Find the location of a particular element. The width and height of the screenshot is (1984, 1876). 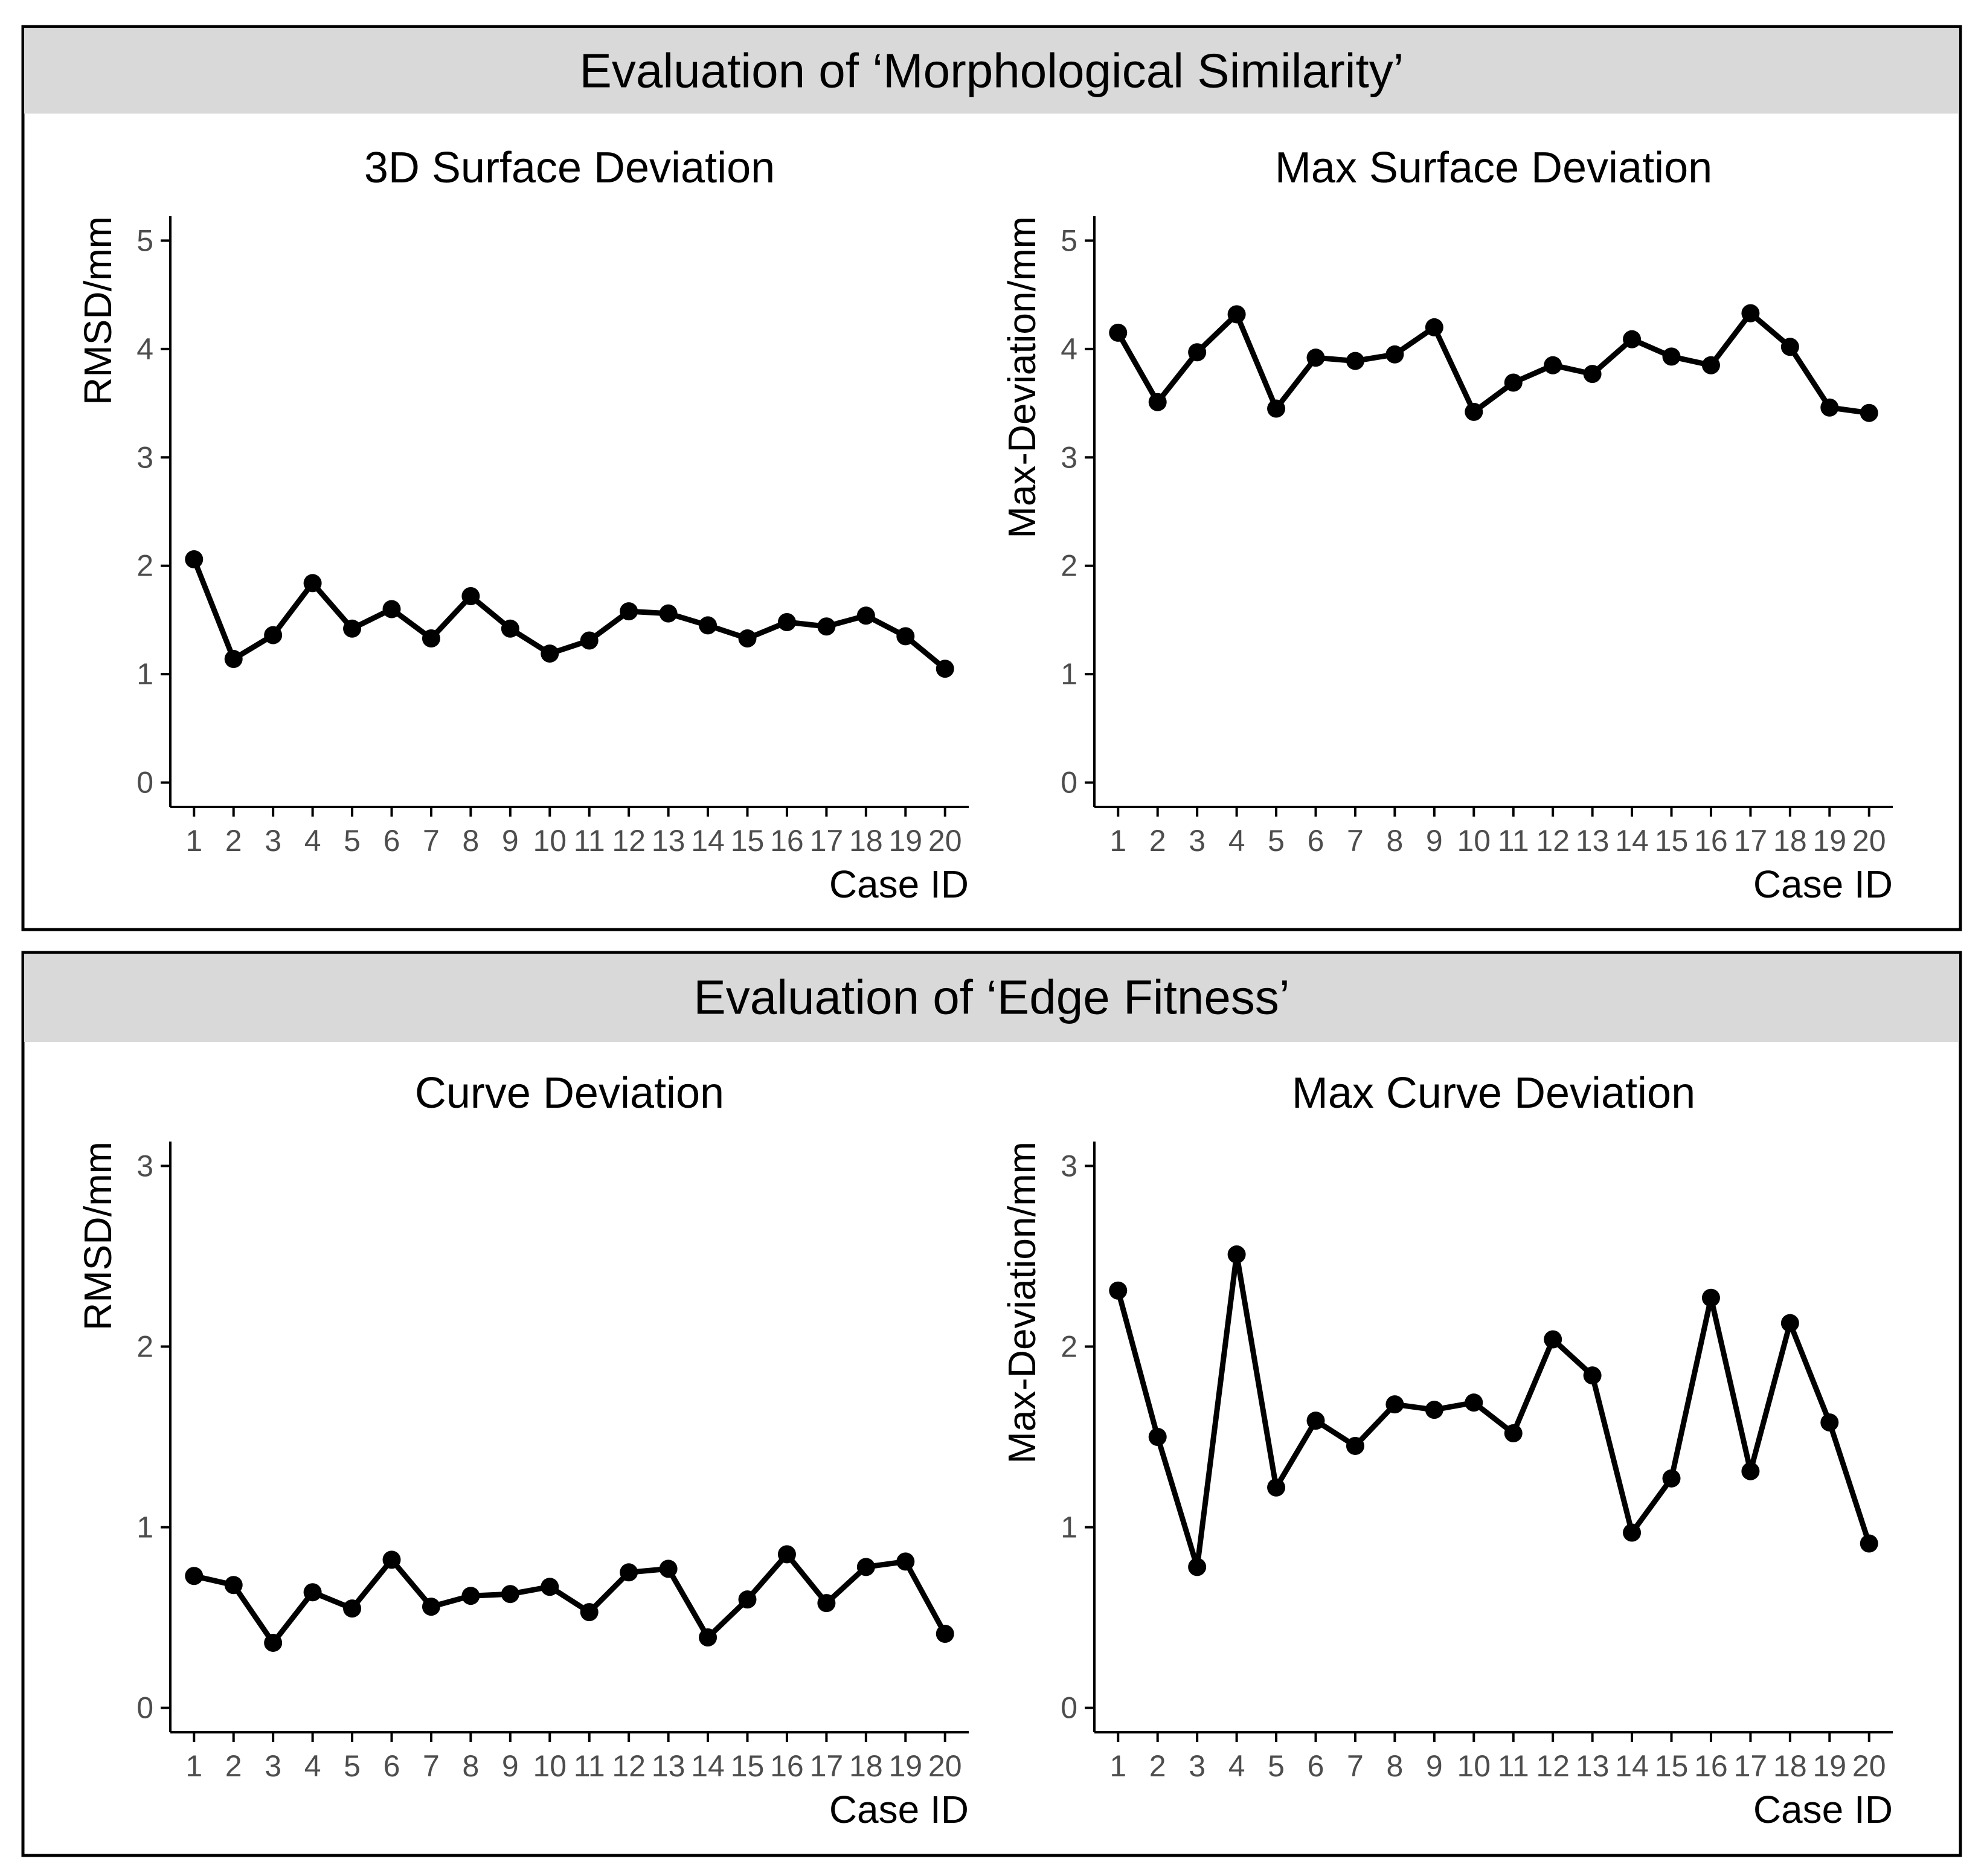

chart-title: Max Curve Deviation is located at coordinates (1493, 1093).